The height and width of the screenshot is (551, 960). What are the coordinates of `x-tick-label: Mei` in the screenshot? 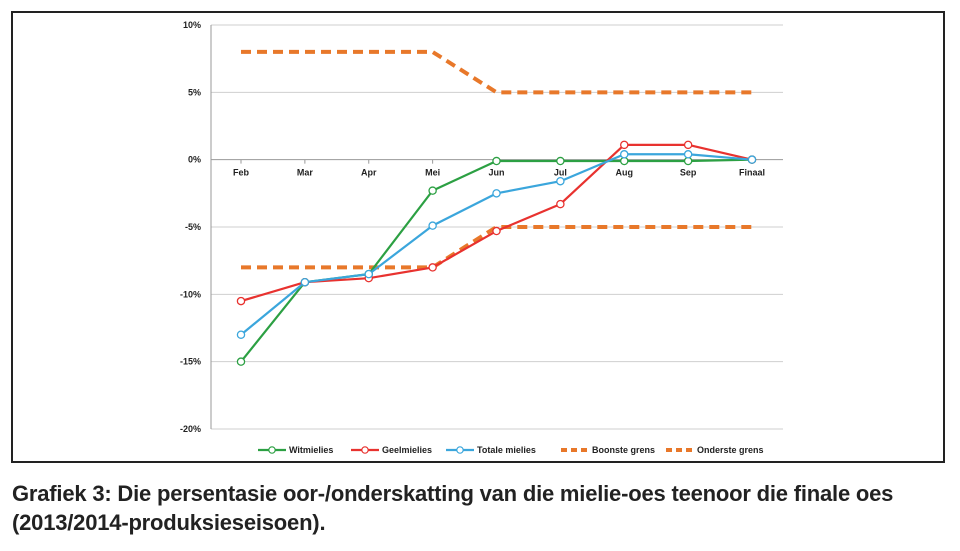 It's located at (432, 173).